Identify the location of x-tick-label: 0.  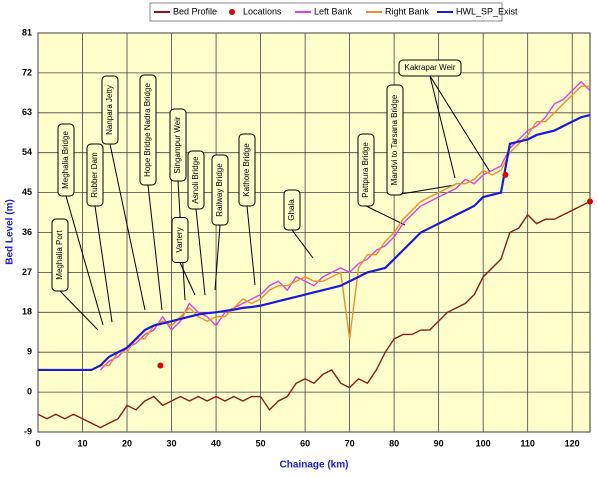
(37, 443).